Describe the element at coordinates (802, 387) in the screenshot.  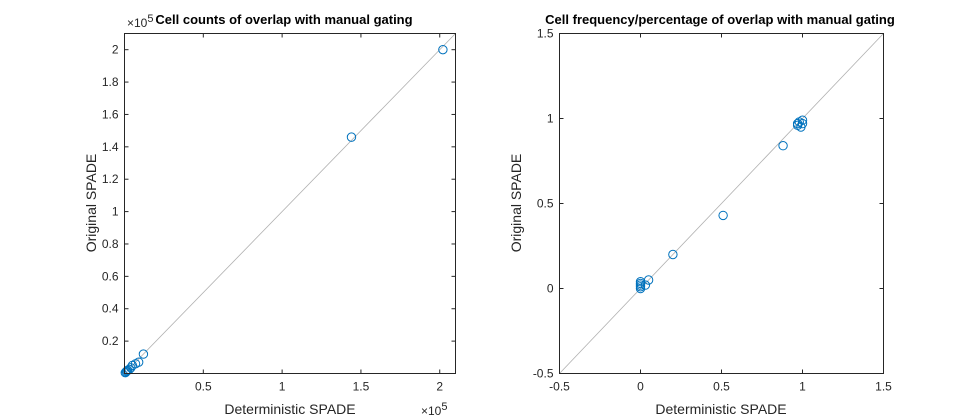
I see `right-x-tick-label: 1` at that location.